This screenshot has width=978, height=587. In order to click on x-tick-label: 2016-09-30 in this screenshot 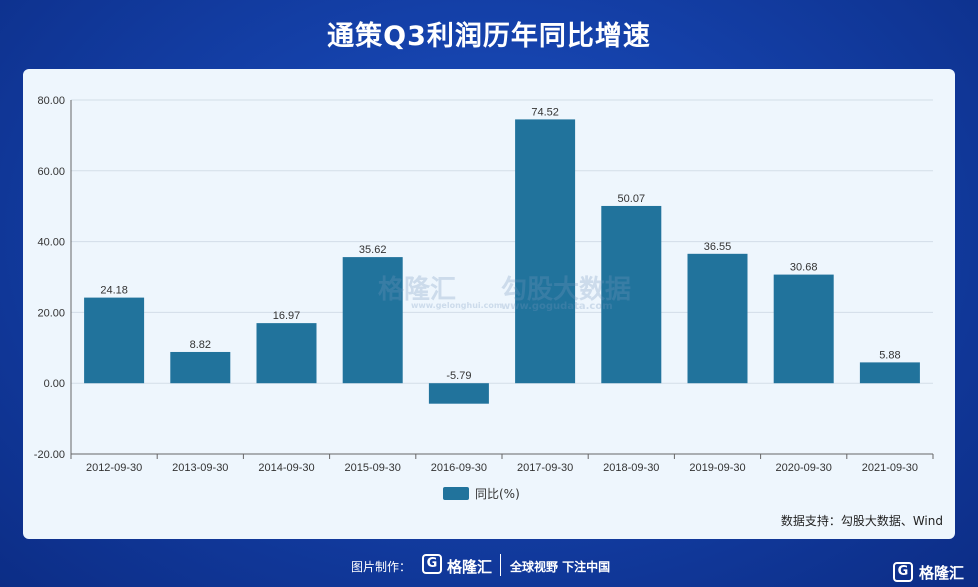, I will do `click(459, 468)`.